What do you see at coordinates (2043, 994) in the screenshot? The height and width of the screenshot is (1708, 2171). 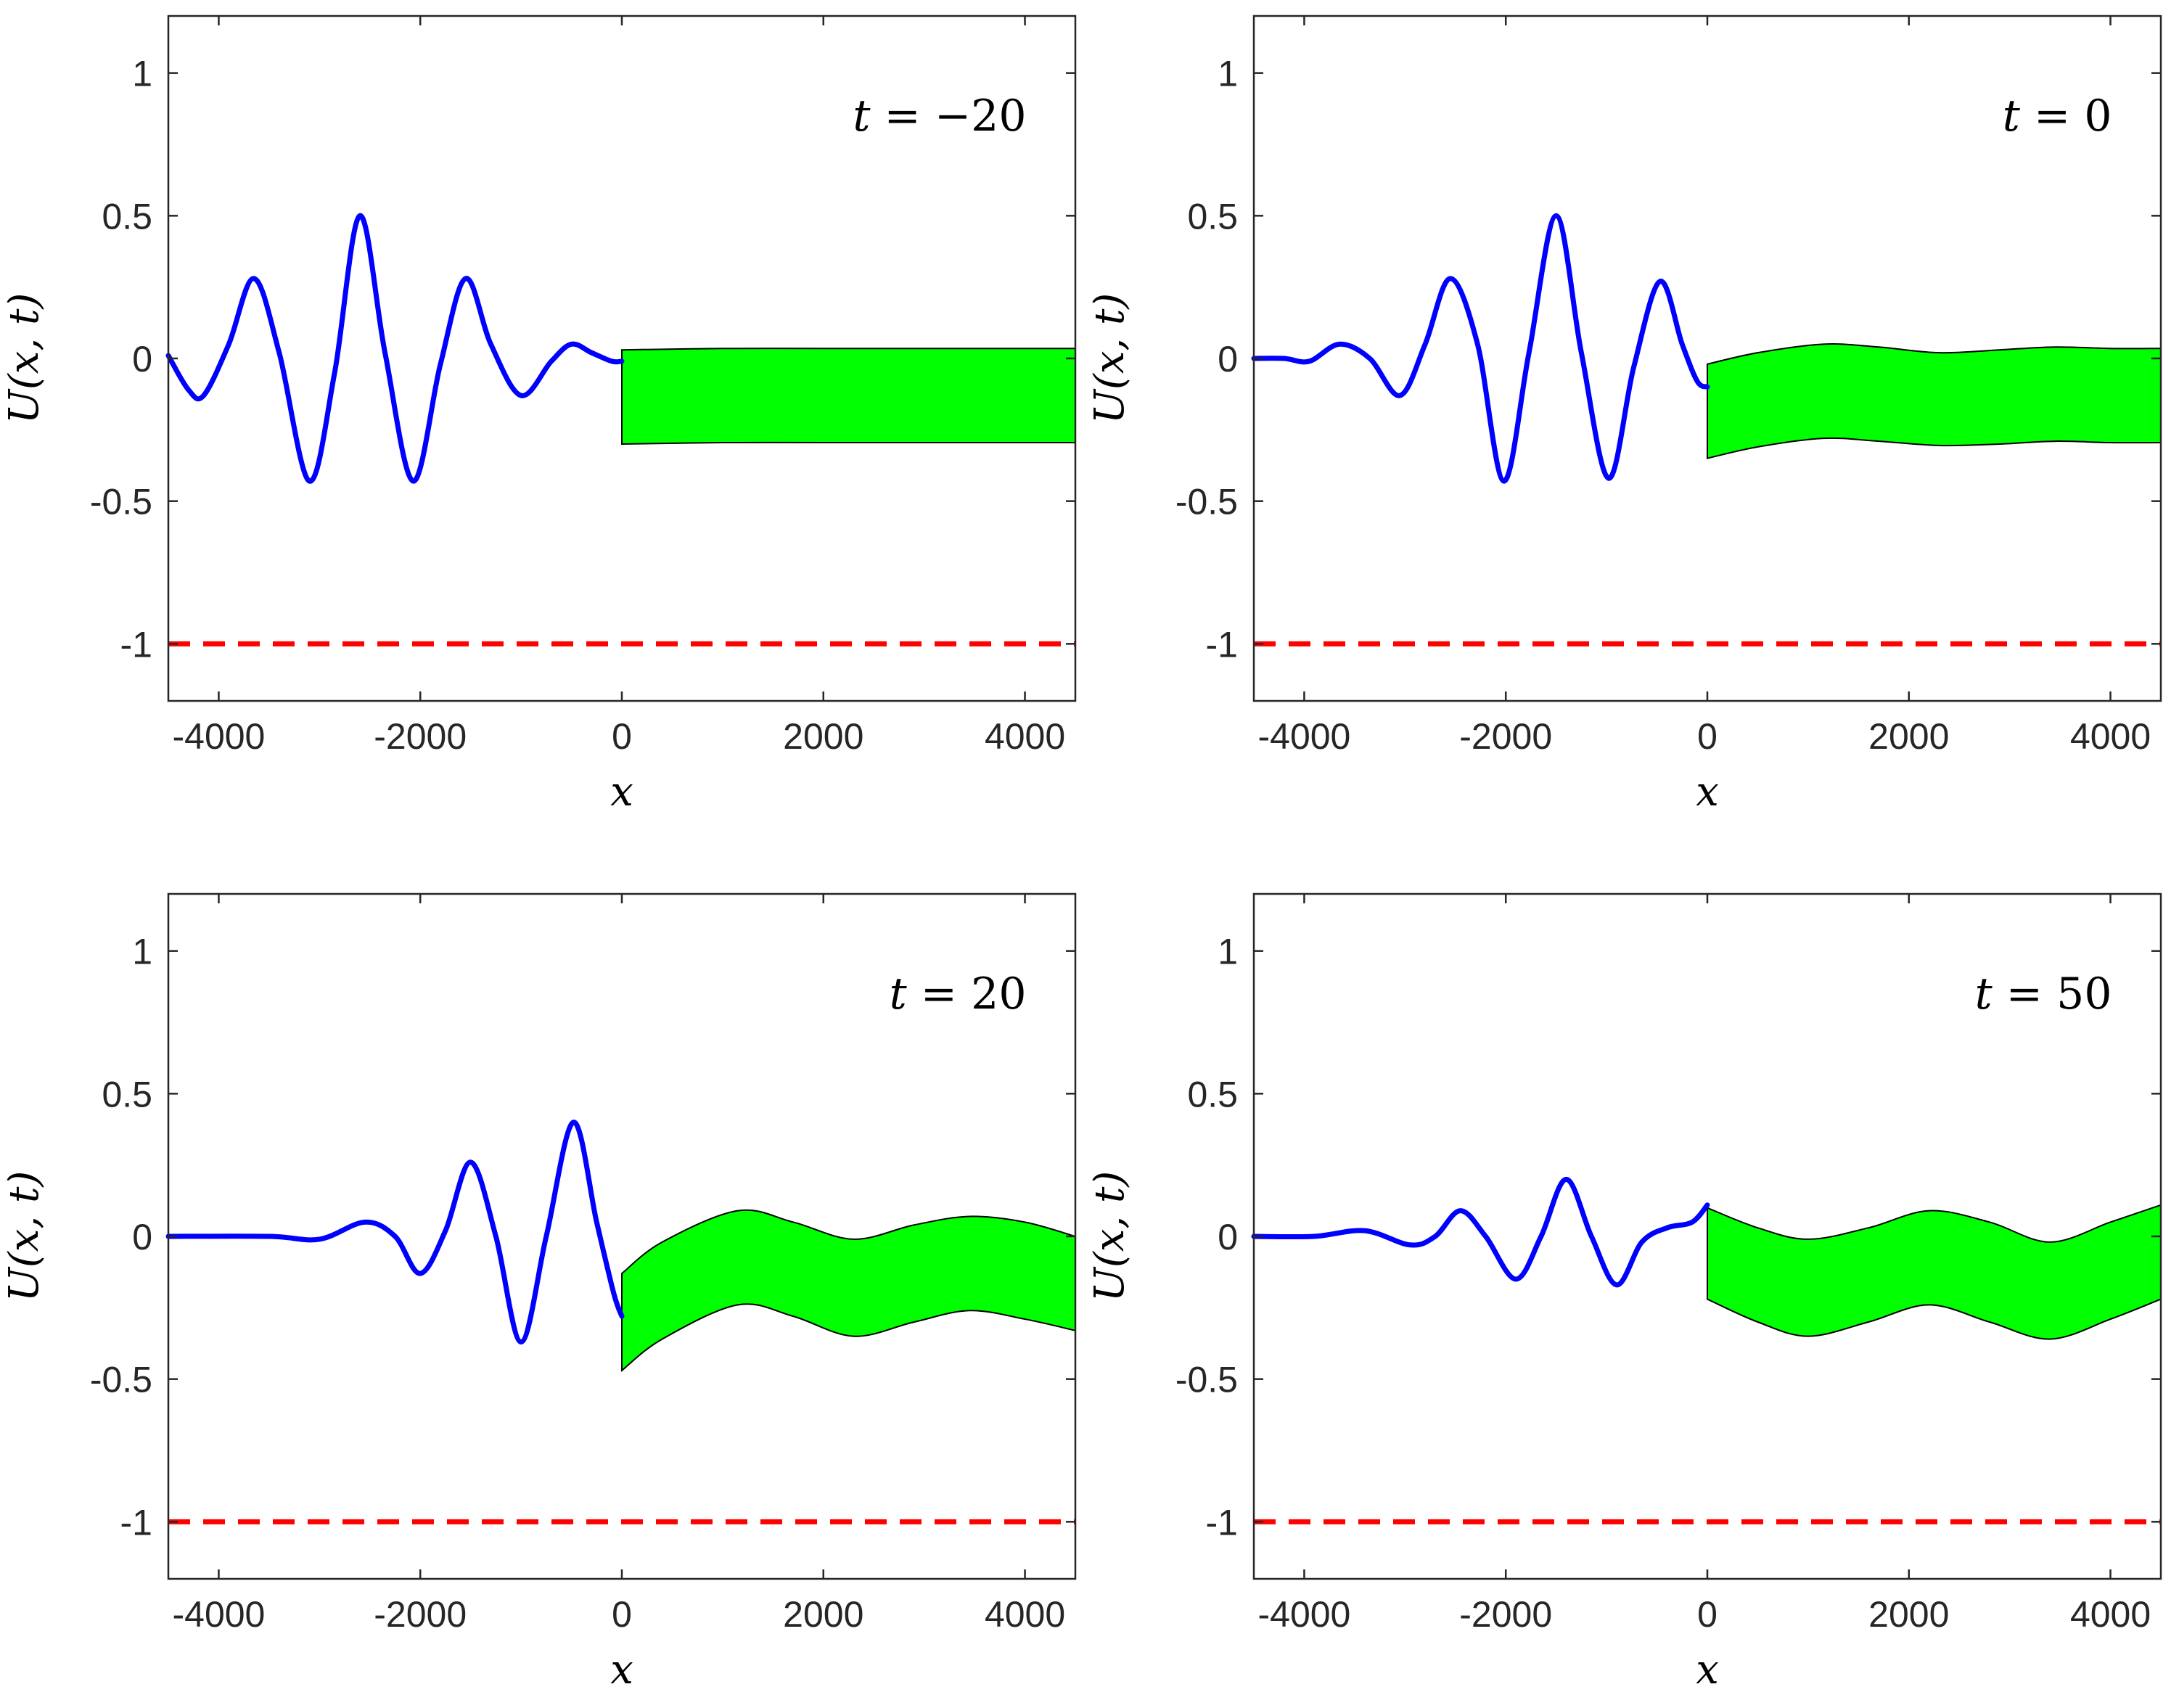 I see `time-annotation: t = 50` at bounding box center [2043, 994].